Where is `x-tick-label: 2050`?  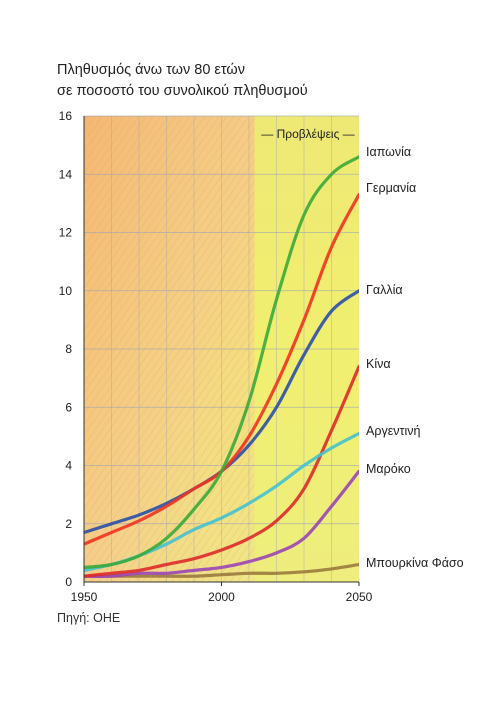
x-tick-label: 2050 is located at coordinates (359, 597).